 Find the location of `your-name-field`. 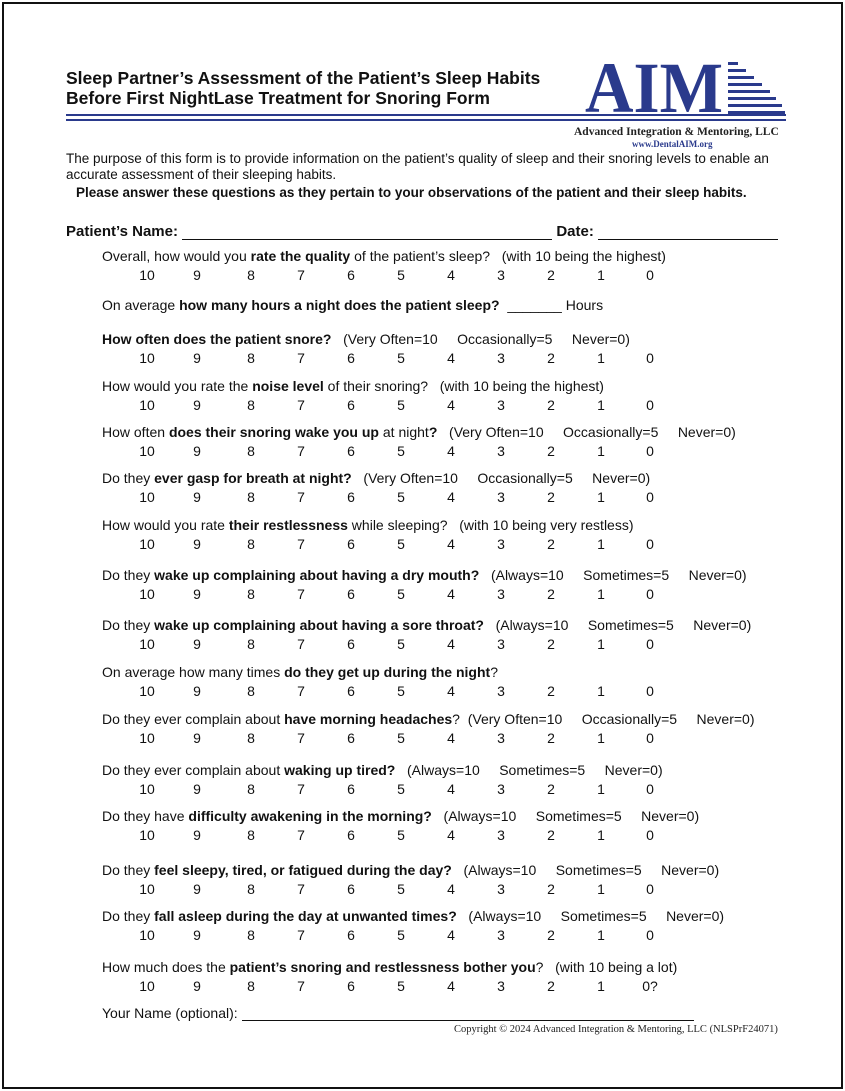

your-name-field is located at coordinates (467, 1013).